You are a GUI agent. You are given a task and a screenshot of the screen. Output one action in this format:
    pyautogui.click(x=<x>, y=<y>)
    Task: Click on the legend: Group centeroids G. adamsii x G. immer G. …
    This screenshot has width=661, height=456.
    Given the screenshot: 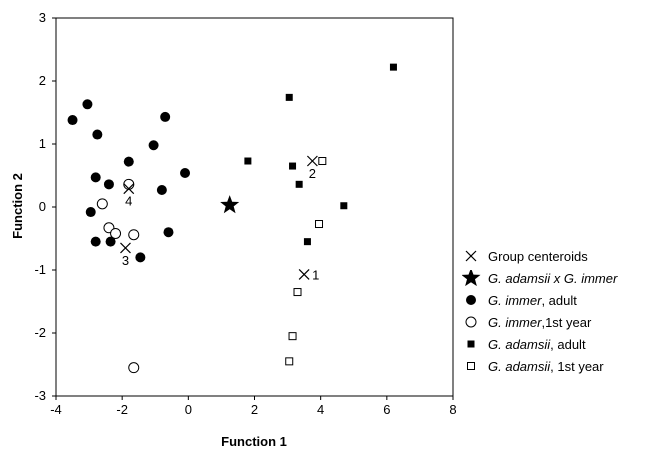 What is the action you would take?
    pyautogui.click(x=539, y=311)
    